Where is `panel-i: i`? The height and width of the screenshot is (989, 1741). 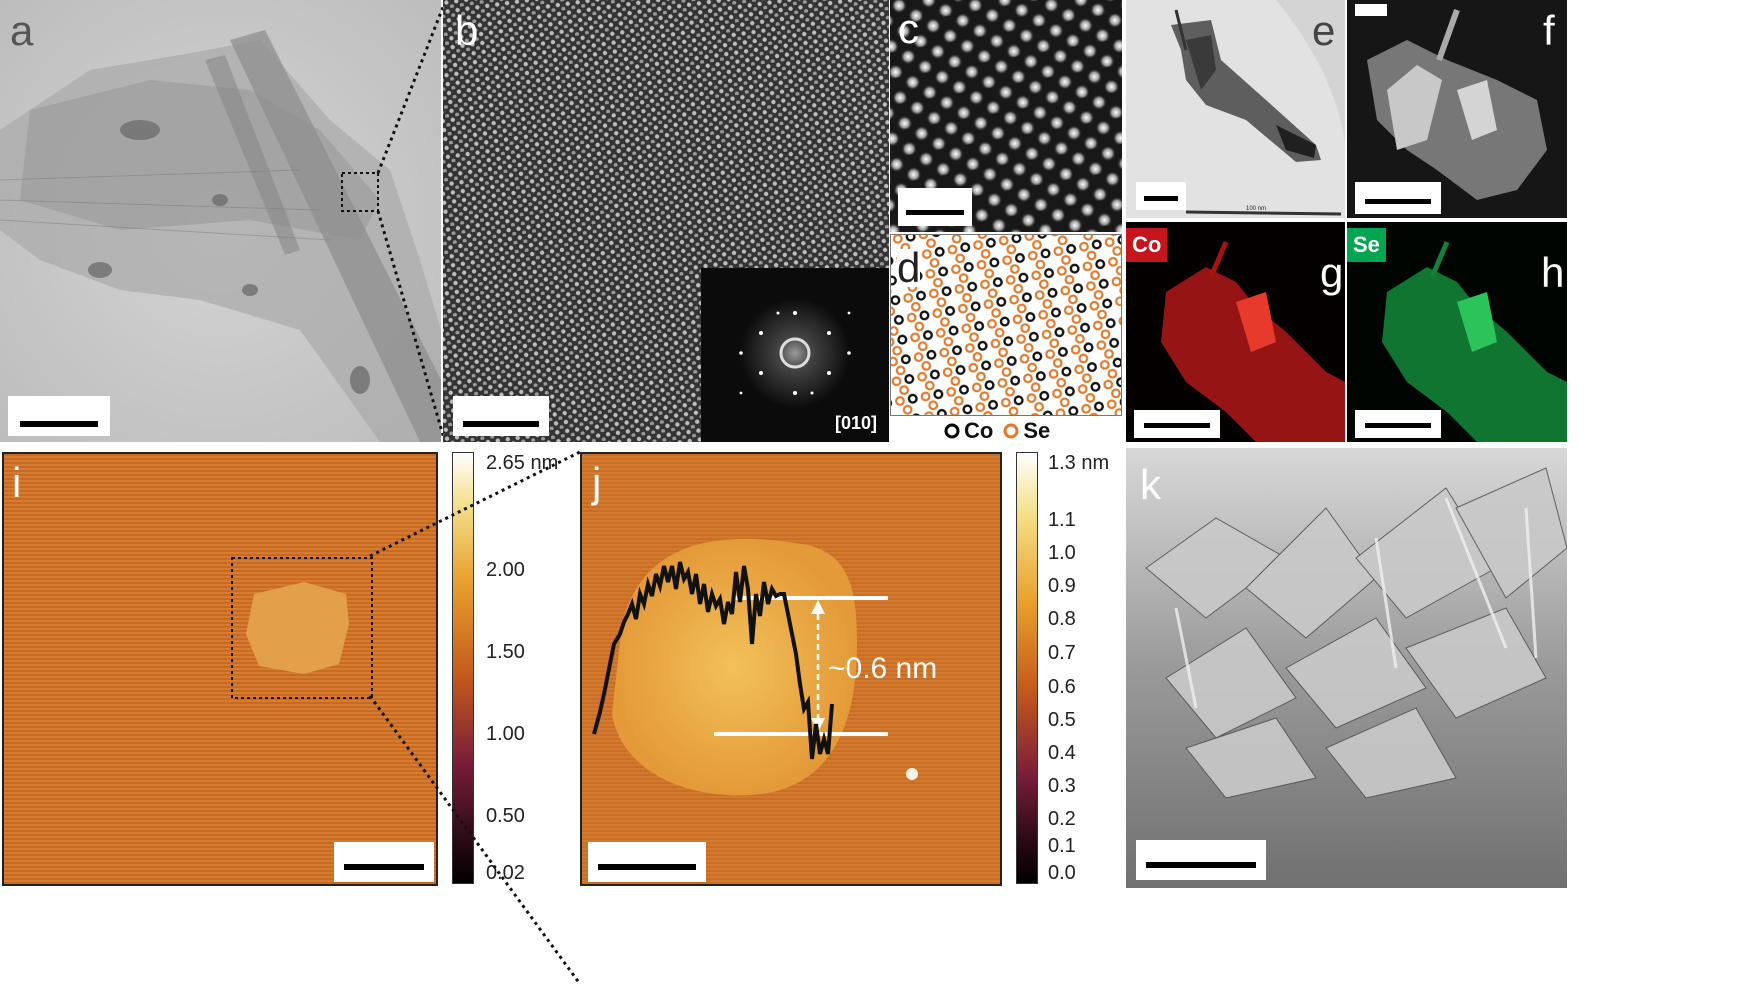 panel-i: i is located at coordinates (220, 669).